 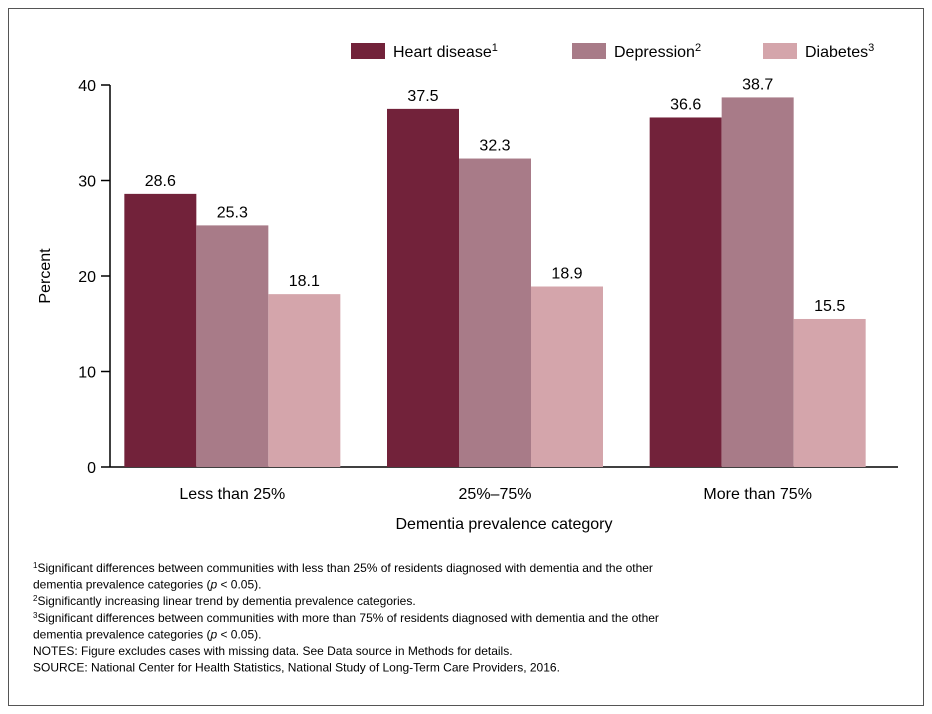 I want to click on bar-value-label: 18.9, so click(x=566, y=274).